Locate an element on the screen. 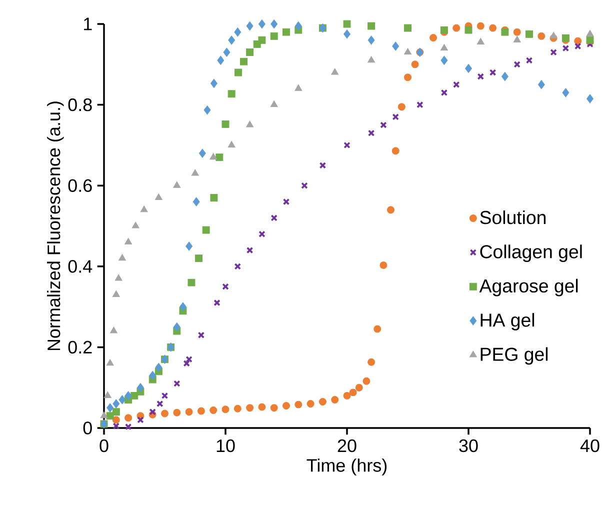  legend-label: HA gel is located at coordinates (507, 321).